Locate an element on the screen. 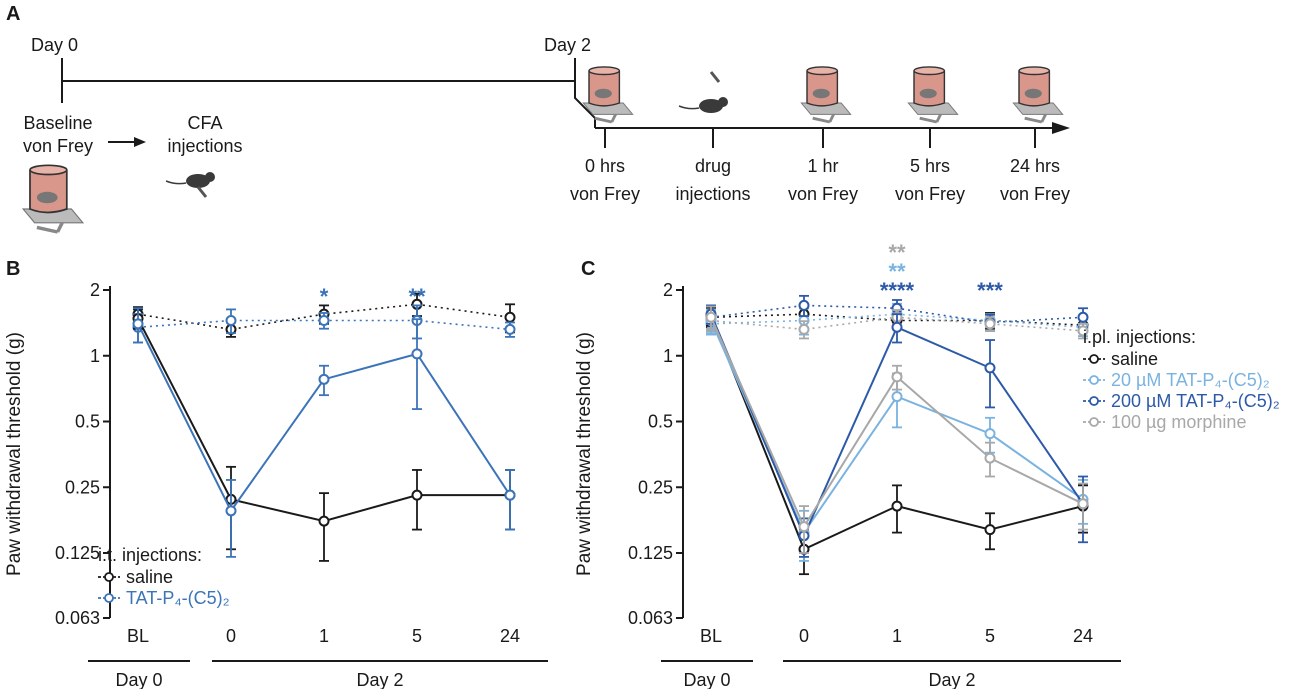  y-tick-label: 0.5 is located at coordinates (87, 422).